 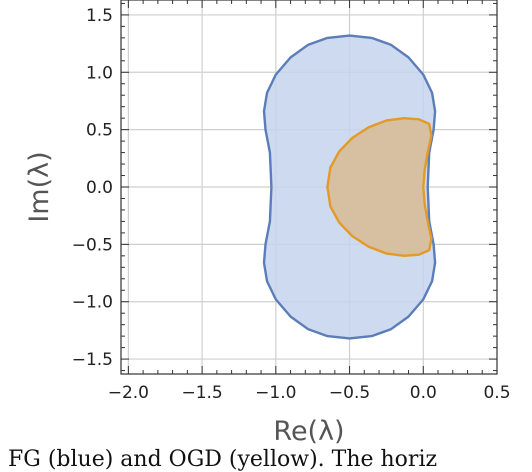 I want to click on x-tick-label: 0.0, so click(x=423, y=393).